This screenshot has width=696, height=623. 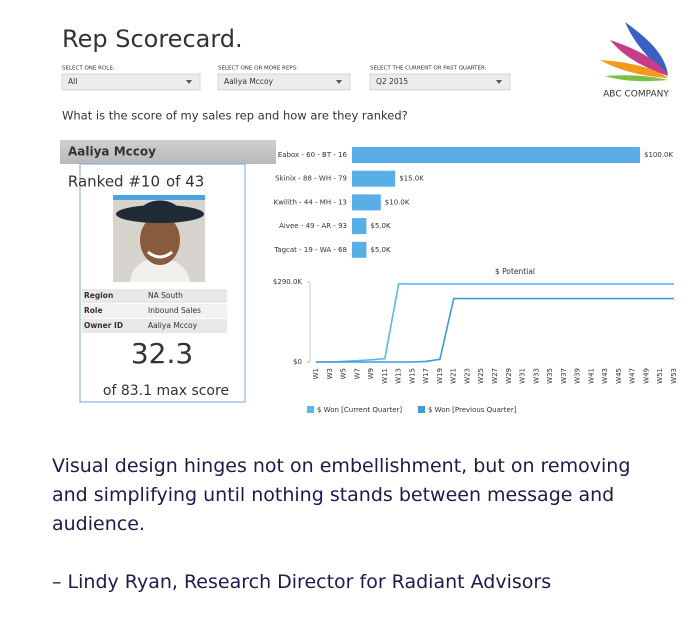 I want to click on bar-label: Tagcat - 19 - WA - 68, so click(x=310, y=250).